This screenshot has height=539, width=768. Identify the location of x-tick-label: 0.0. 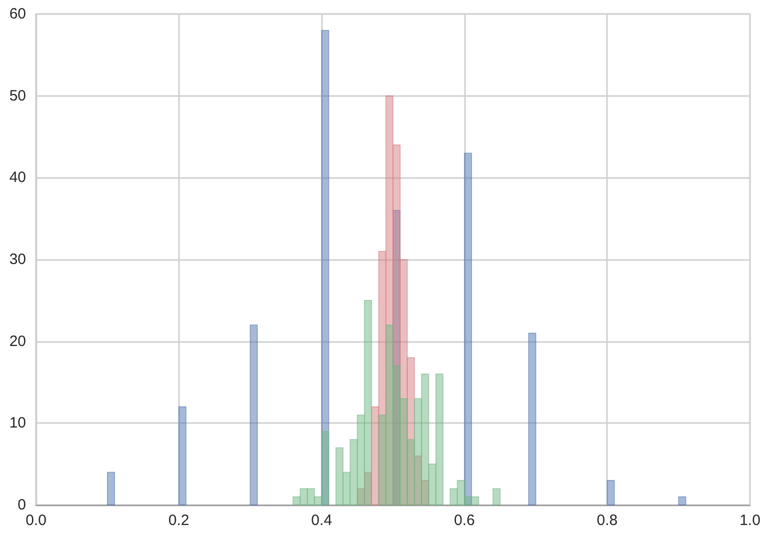
(36, 520).